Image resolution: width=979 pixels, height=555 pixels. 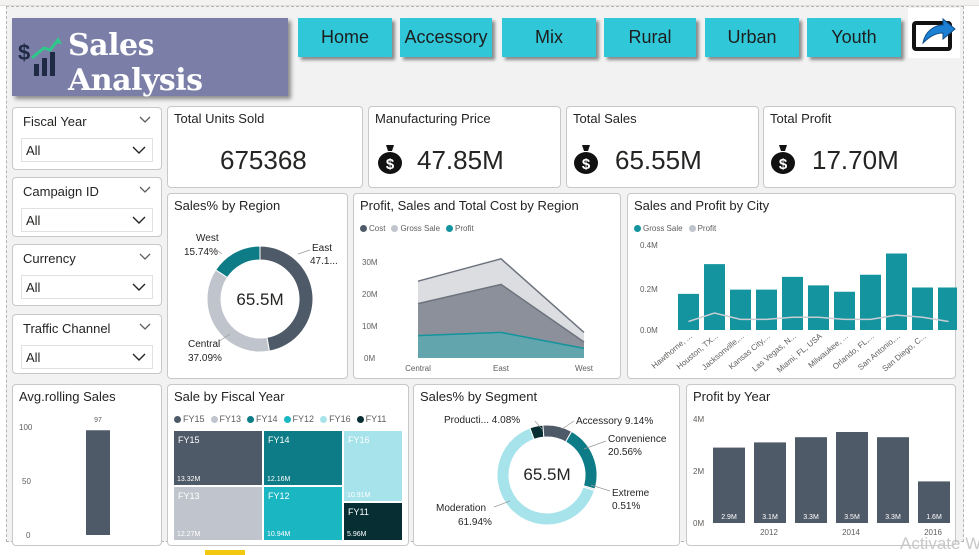 I want to click on label-central-name: Central, so click(x=204, y=344).